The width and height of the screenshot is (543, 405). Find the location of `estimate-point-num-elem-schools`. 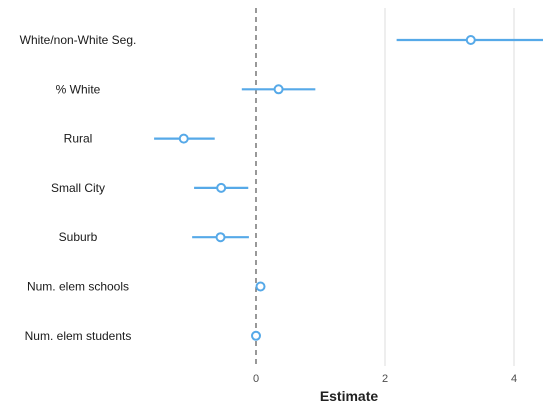

estimate-point-num-elem-schools is located at coordinates (260, 286).